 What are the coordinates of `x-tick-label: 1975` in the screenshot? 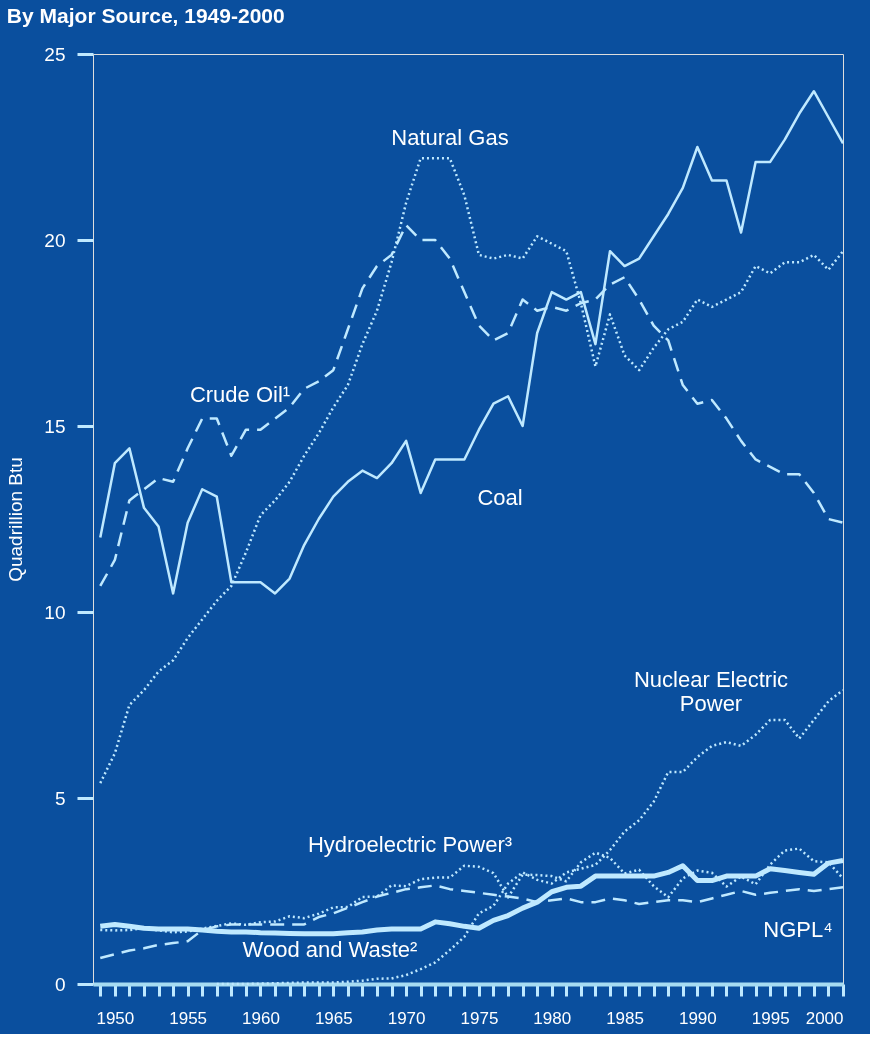 It's located at (479, 1018).